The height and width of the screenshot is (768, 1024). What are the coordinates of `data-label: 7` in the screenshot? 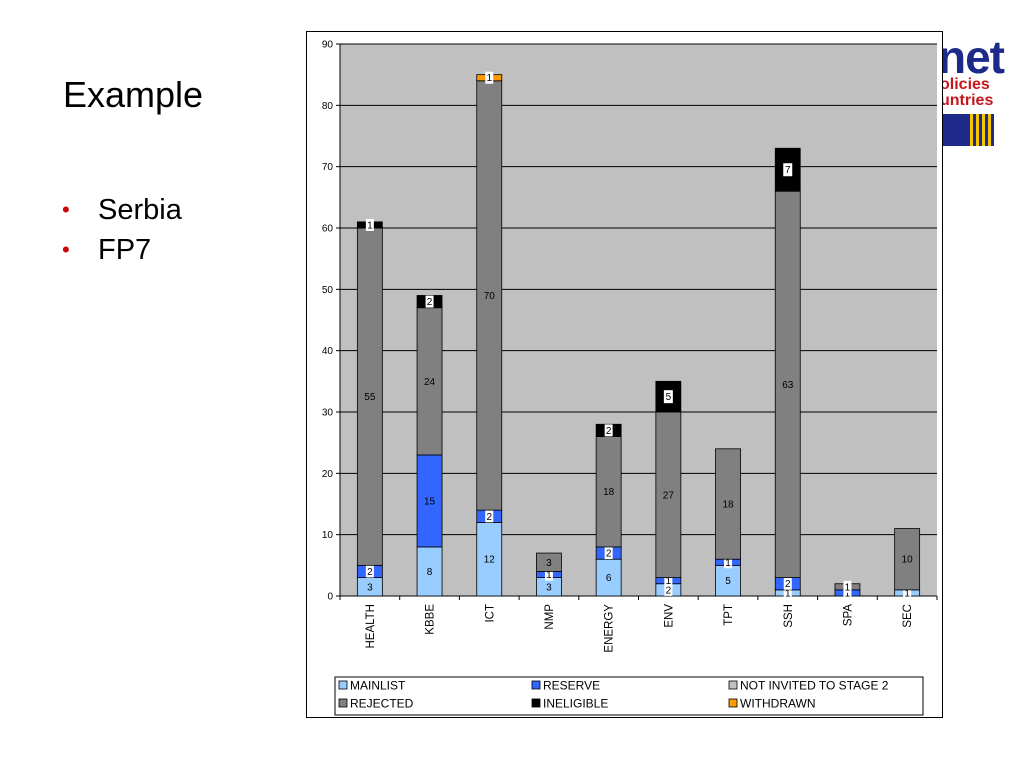 It's located at (788, 170).